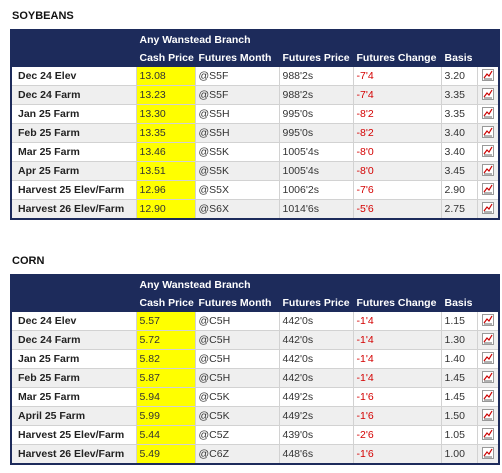  What do you see at coordinates (237, 133) in the screenshot?
I see `futures-month: @S5H` at bounding box center [237, 133].